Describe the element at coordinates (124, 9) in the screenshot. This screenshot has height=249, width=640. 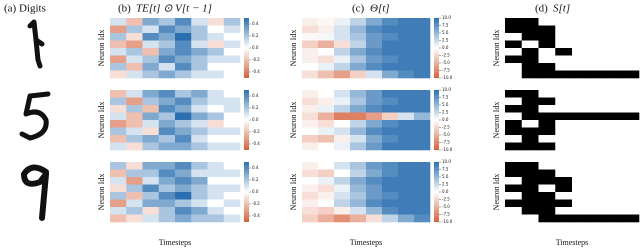
I see `panel-label: (b)` at that location.